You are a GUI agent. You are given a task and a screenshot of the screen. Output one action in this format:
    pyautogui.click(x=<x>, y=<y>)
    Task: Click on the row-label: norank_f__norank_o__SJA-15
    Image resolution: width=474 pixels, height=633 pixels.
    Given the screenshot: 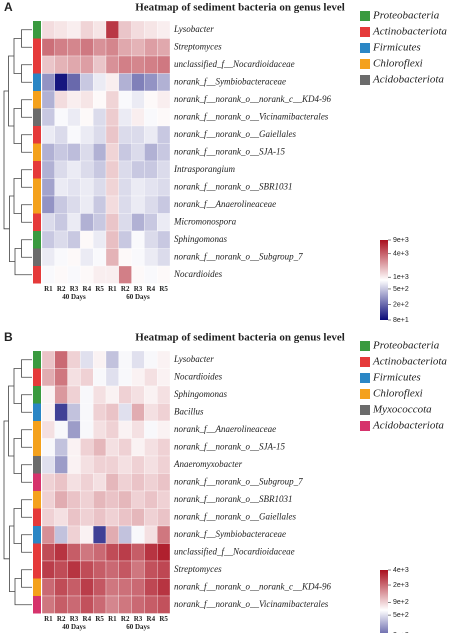 What is the action you would take?
    pyautogui.click(x=229, y=446)
    